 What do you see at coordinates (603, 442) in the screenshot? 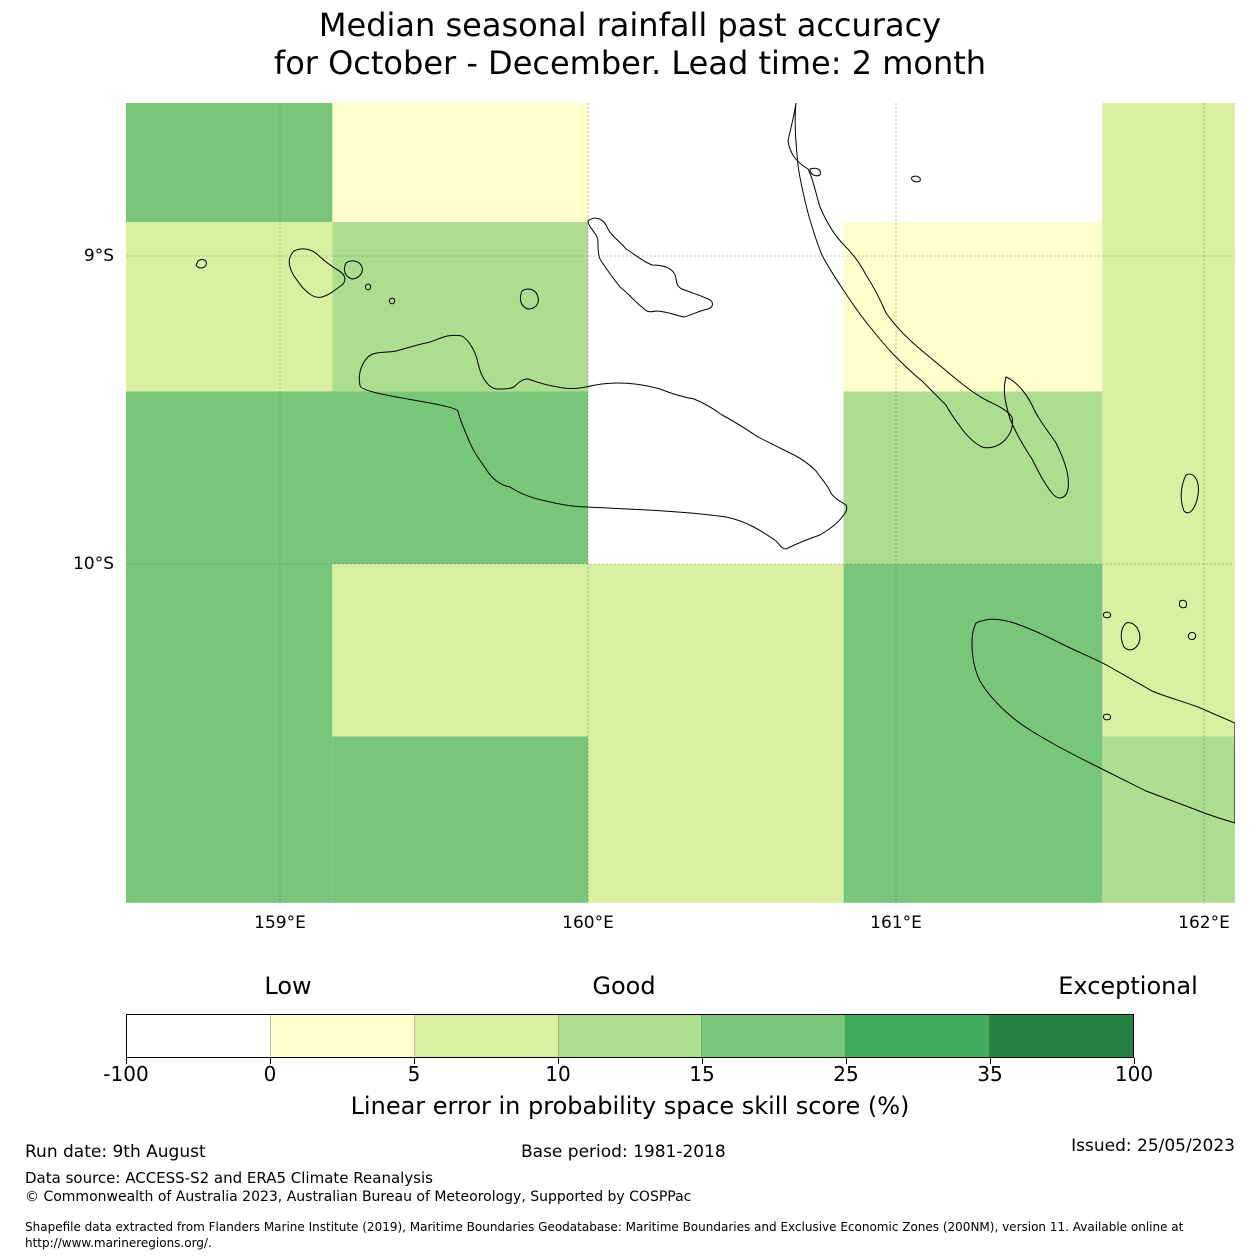
I see `coastline-guadalcanal` at bounding box center [603, 442].